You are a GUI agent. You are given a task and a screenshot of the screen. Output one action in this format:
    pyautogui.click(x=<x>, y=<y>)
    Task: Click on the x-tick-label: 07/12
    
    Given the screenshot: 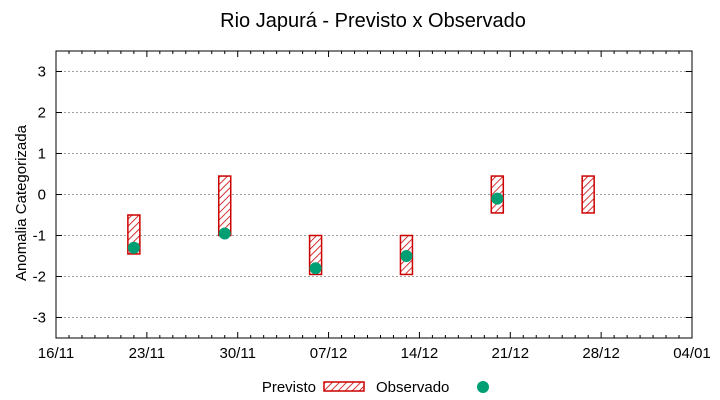 What is the action you would take?
    pyautogui.click(x=329, y=353)
    